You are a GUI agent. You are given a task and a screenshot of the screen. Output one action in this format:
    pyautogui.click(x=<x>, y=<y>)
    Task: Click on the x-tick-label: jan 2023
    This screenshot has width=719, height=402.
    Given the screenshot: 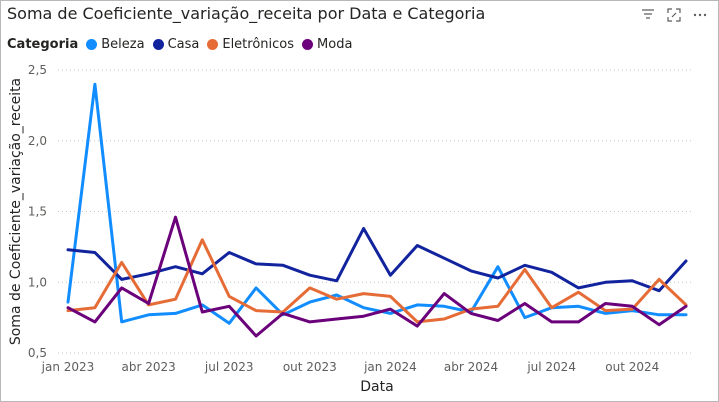 What is the action you would take?
    pyautogui.click(x=68, y=367)
    